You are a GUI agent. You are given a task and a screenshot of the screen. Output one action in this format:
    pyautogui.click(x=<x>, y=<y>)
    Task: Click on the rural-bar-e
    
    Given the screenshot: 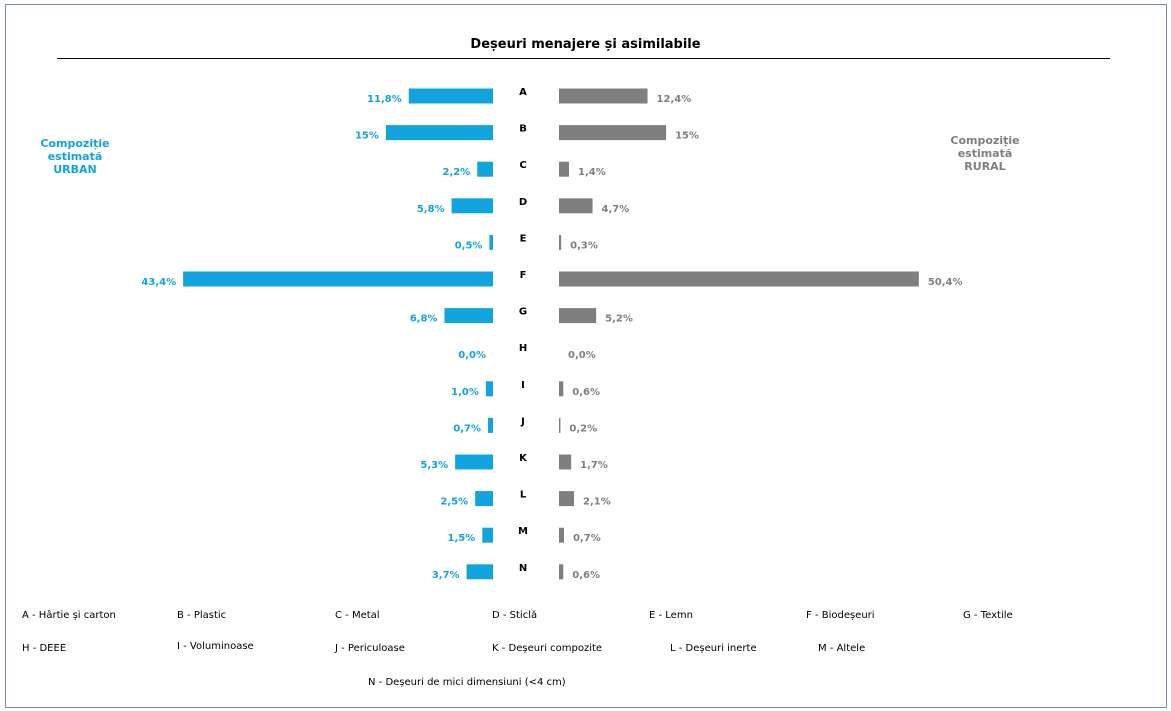 What is the action you would take?
    pyautogui.click(x=560, y=242)
    